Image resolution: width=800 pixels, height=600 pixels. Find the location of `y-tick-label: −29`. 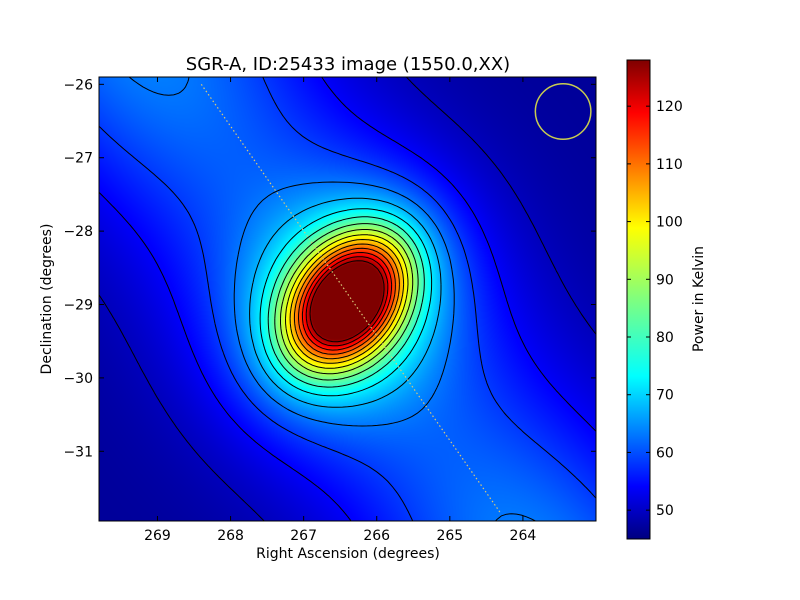

y-tick-label: −29 is located at coordinates (78, 306).